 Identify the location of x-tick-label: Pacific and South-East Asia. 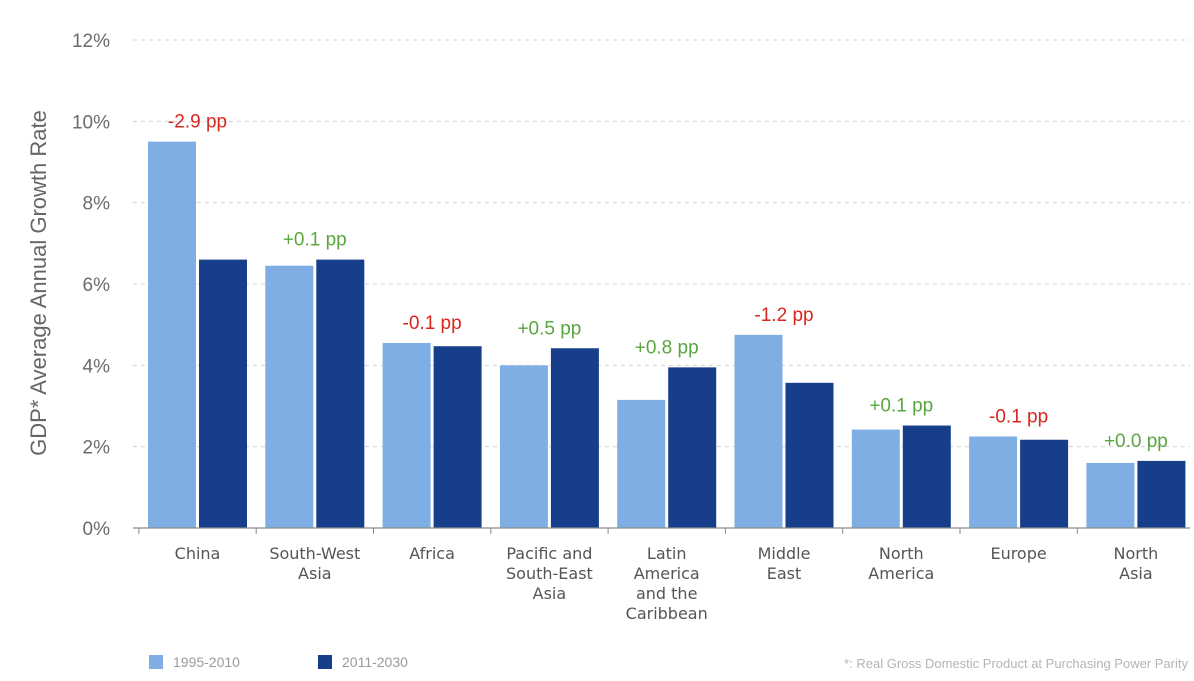
(549, 573).